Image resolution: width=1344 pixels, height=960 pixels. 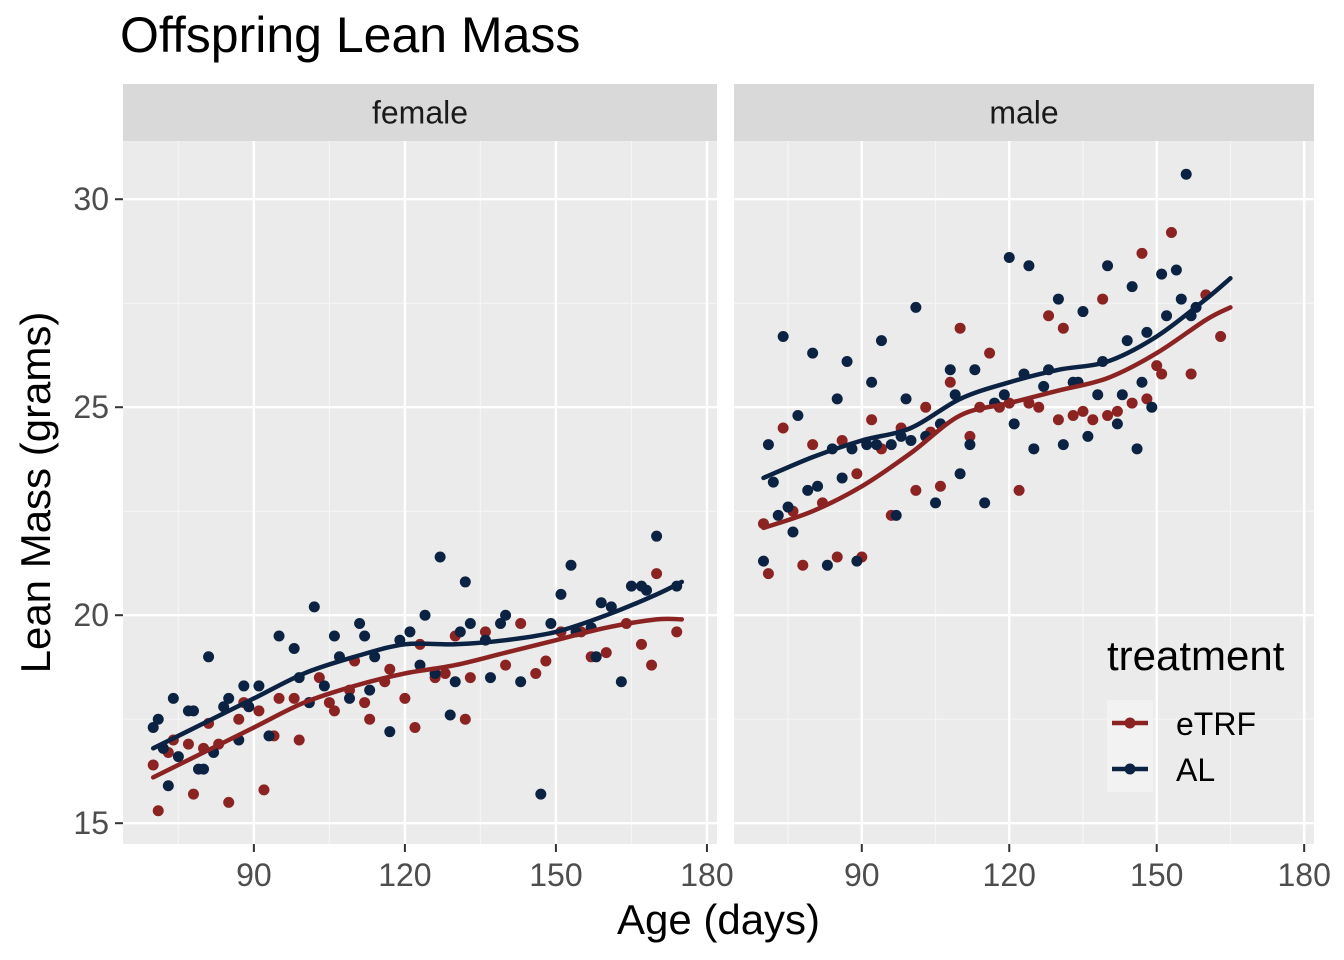 What do you see at coordinates (1156, 875) in the screenshot?
I see `x-tick-label: 150` at bounding box center [1156, 875].